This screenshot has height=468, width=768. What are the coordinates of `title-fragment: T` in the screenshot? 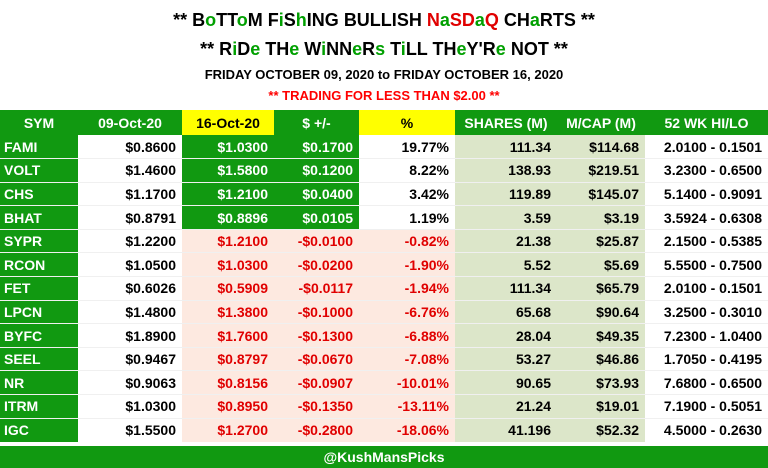 It's located at (393, 49).